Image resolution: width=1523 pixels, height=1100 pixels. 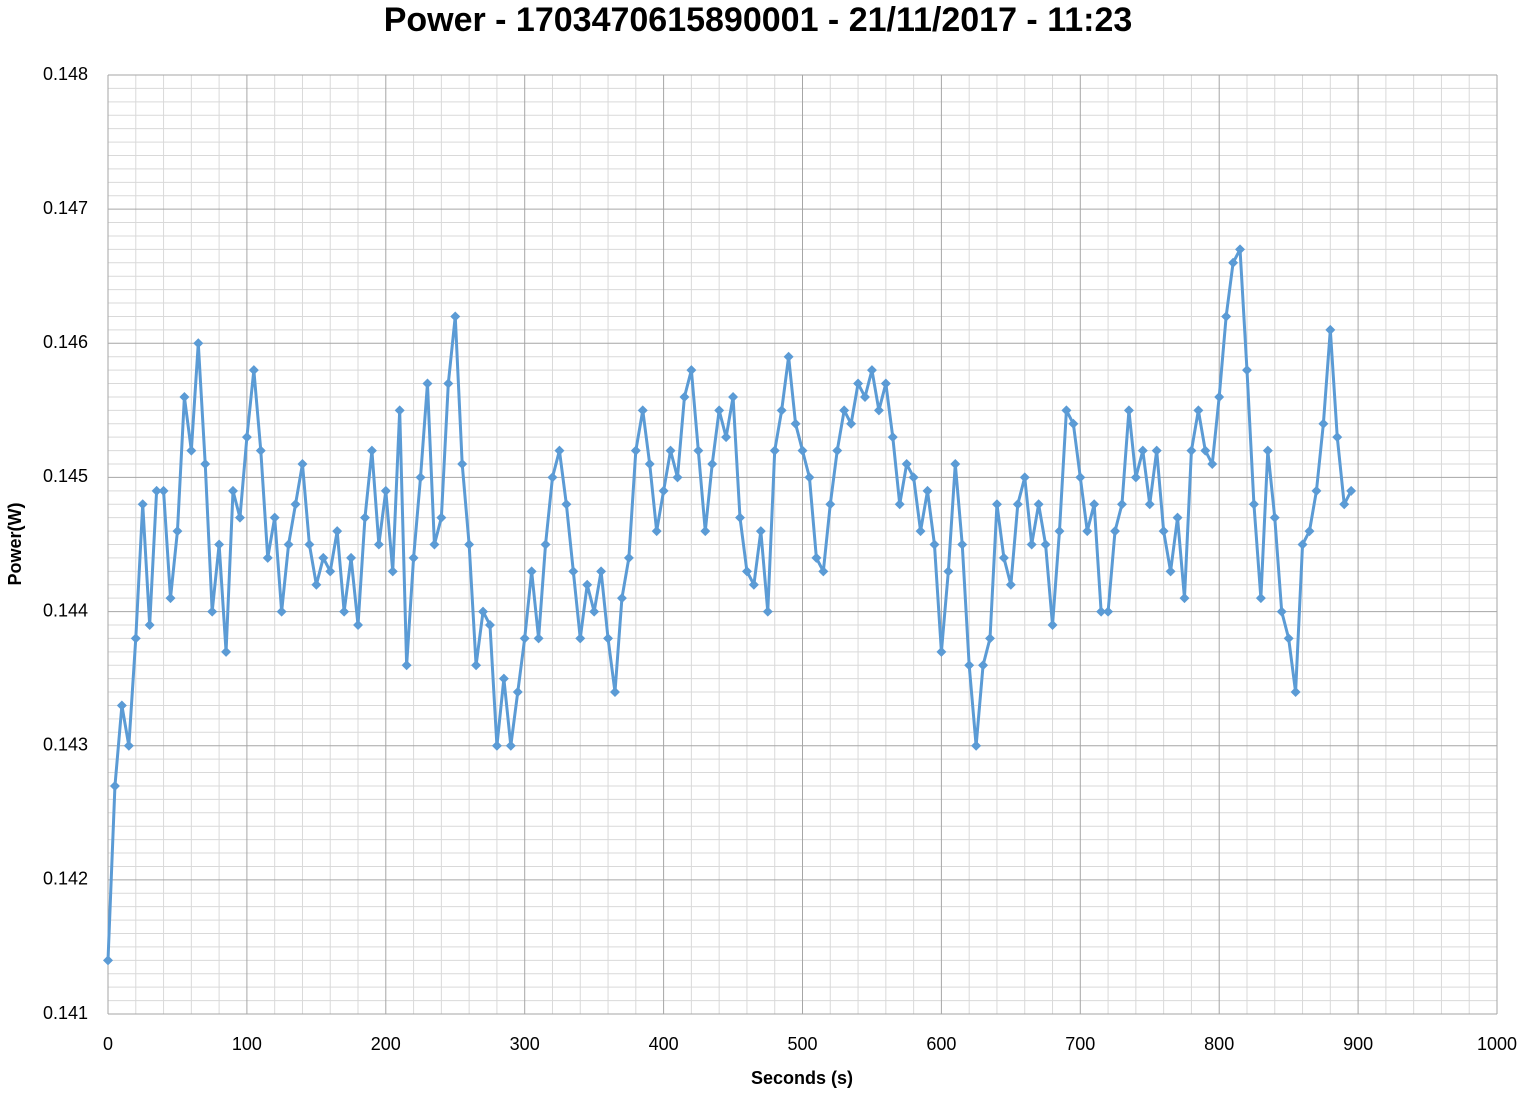 What do you see at coordinates (65, 744) in the screenshot?
I see `y-tick-label: 0.143` at bounding box center [65, 744].